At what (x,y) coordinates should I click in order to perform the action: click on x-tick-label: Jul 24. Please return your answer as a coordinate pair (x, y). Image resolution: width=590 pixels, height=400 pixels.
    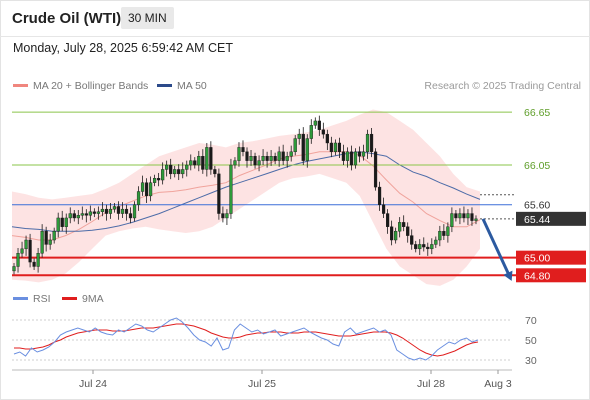
    Looking at the image, I should click on (93, 384).